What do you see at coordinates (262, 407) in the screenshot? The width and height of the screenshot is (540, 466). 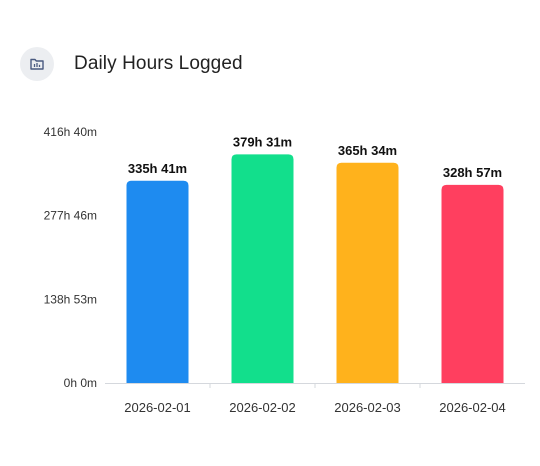 I see `x-tick-label: 2026-02-02` at bounding box center [262, 407].